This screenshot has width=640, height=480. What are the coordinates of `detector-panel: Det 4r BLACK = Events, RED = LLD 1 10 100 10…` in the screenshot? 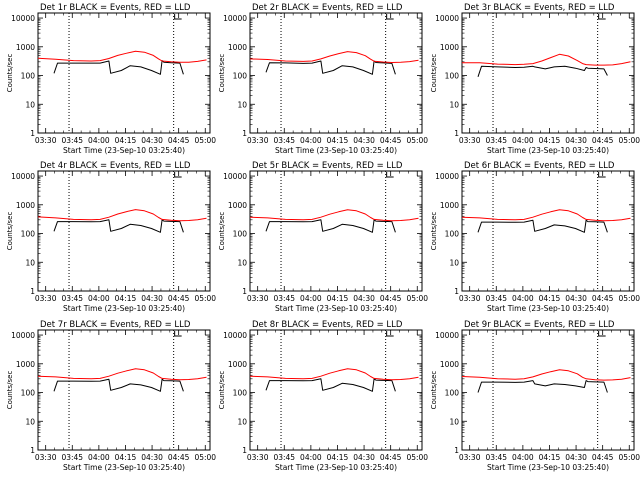 It's located at (111, 237).